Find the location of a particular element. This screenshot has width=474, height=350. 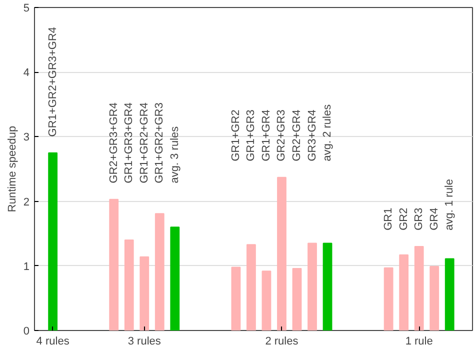

y-tick-label: 1 is located at coordinates (26, 266).